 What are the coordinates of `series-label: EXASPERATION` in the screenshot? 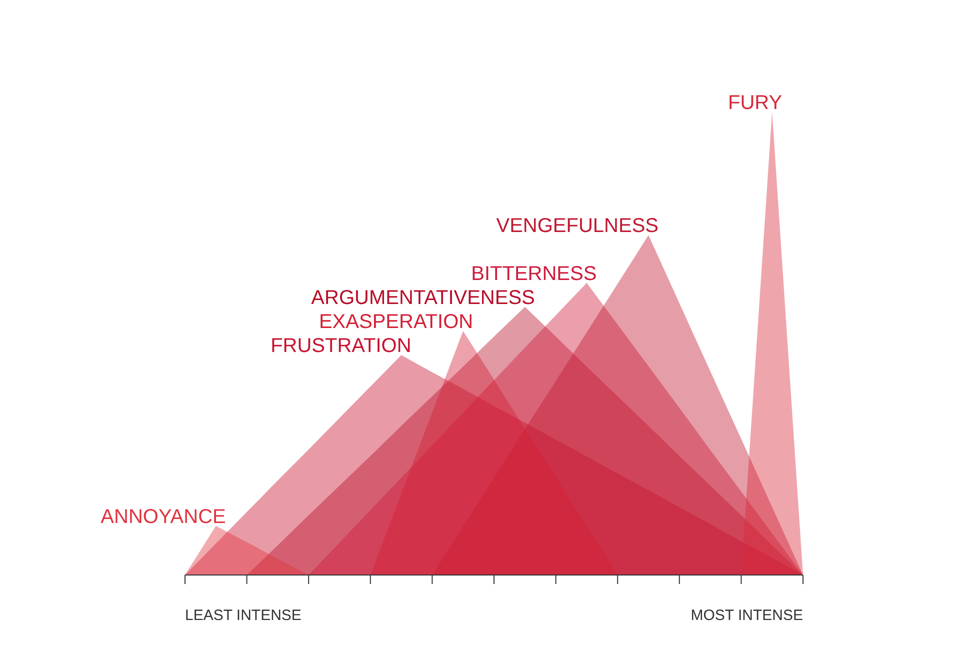 It's located at (396, 322).